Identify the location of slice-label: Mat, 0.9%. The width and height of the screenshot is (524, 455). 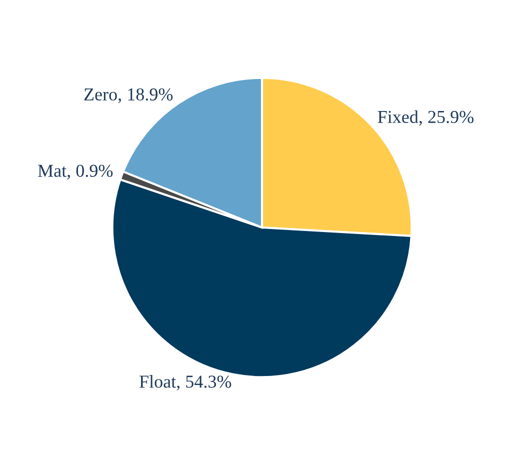
(75, 172).